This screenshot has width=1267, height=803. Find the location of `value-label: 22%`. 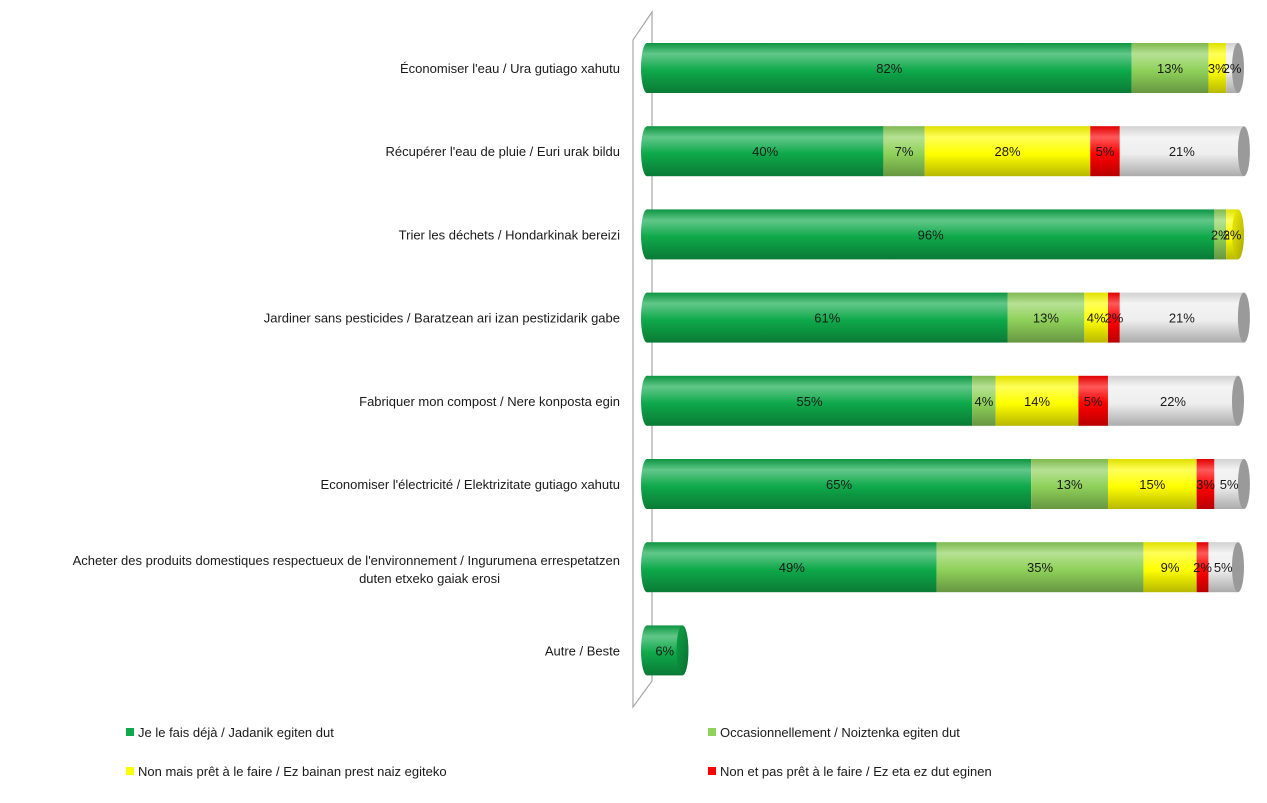

value-label: 22% is located at coordinates (1173, 401).